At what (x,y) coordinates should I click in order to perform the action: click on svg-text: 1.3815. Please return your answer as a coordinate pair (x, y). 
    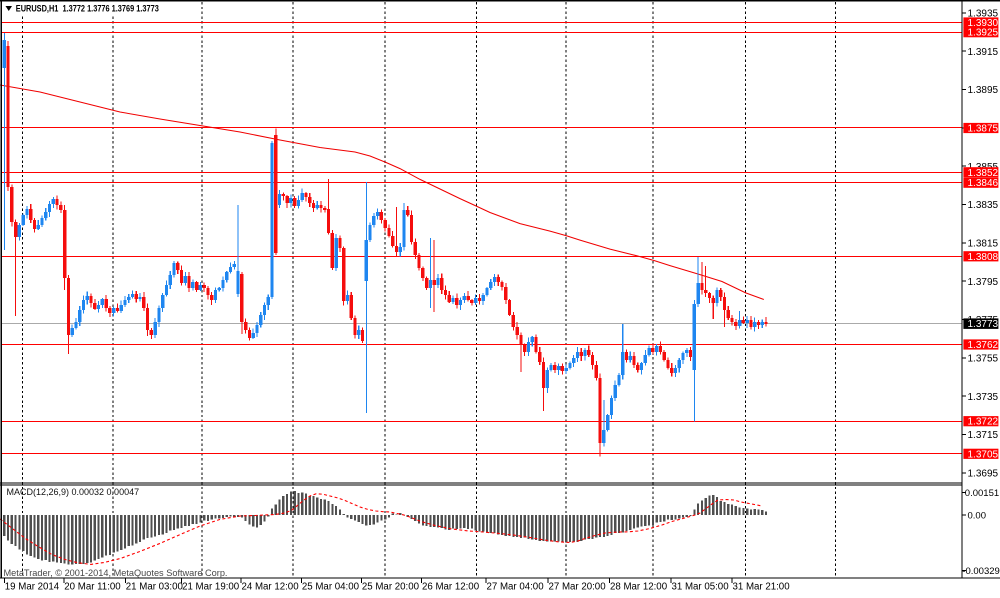
    Looking at the image, I should click on (983, 244).